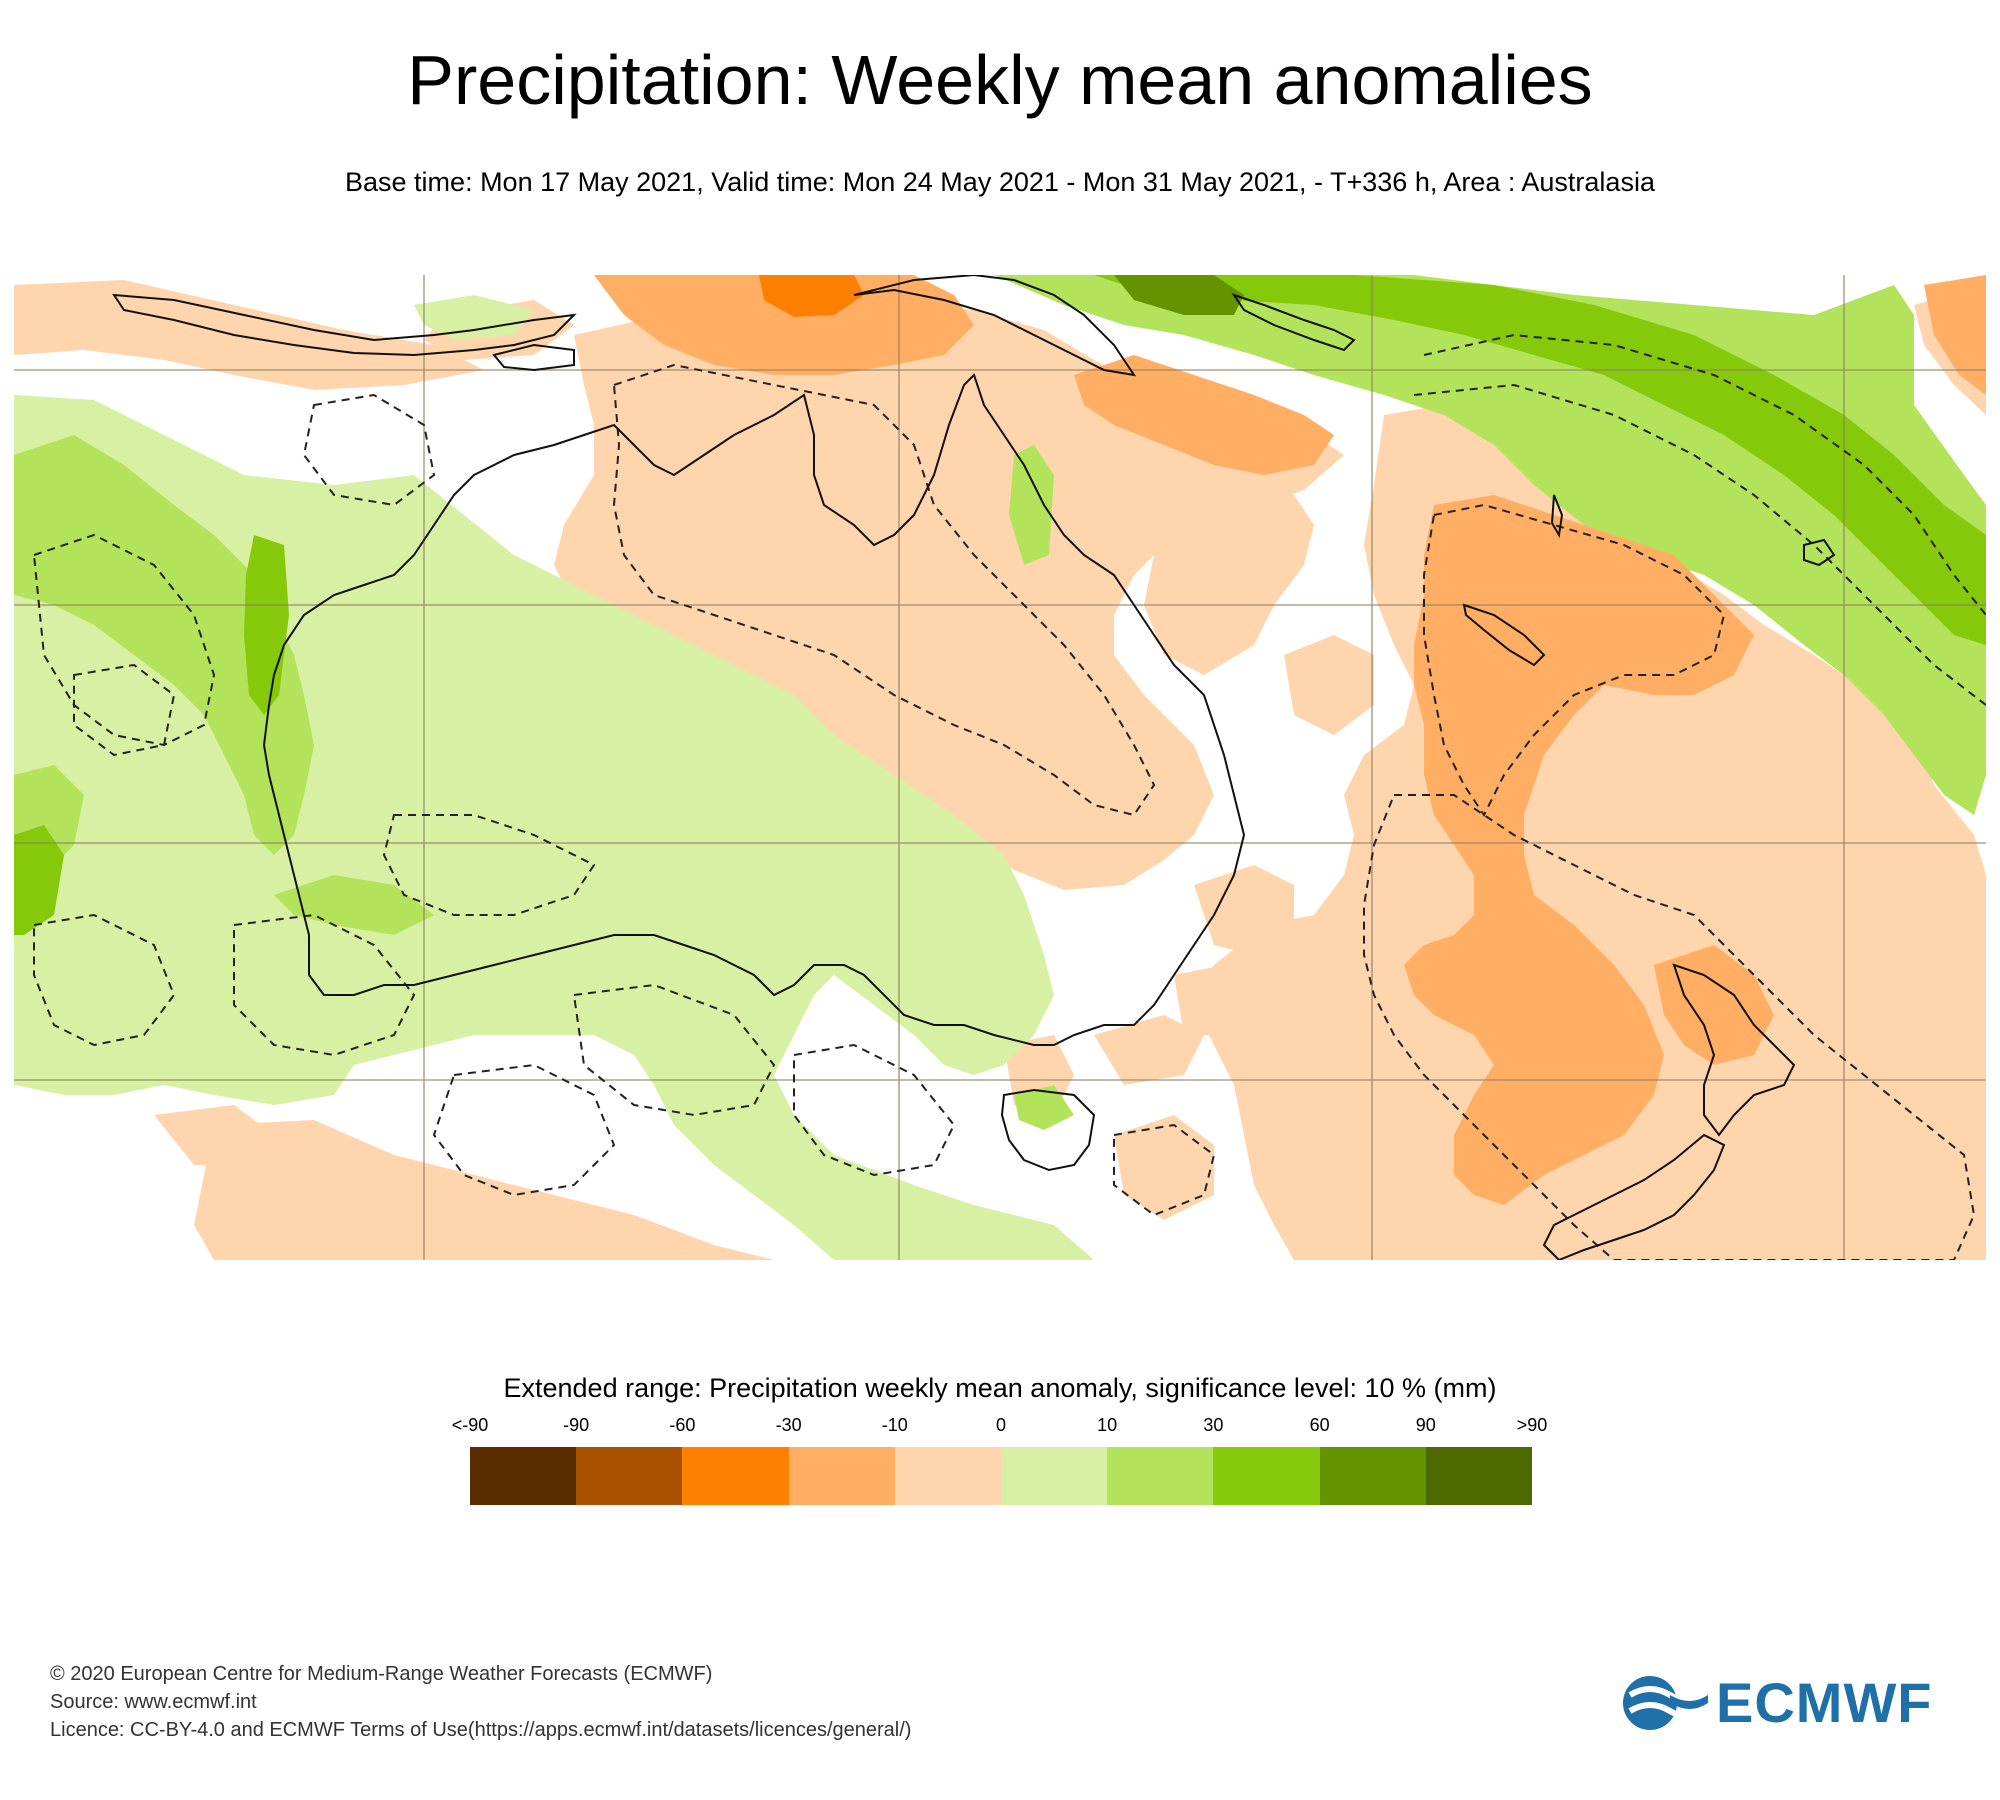 This screenshot has height=1800, width=2000. What do you see at coordinates (1213, 1425) in the screenshot?
I see `legend-tick-label: 30` at bounding box center [1213, 1425].